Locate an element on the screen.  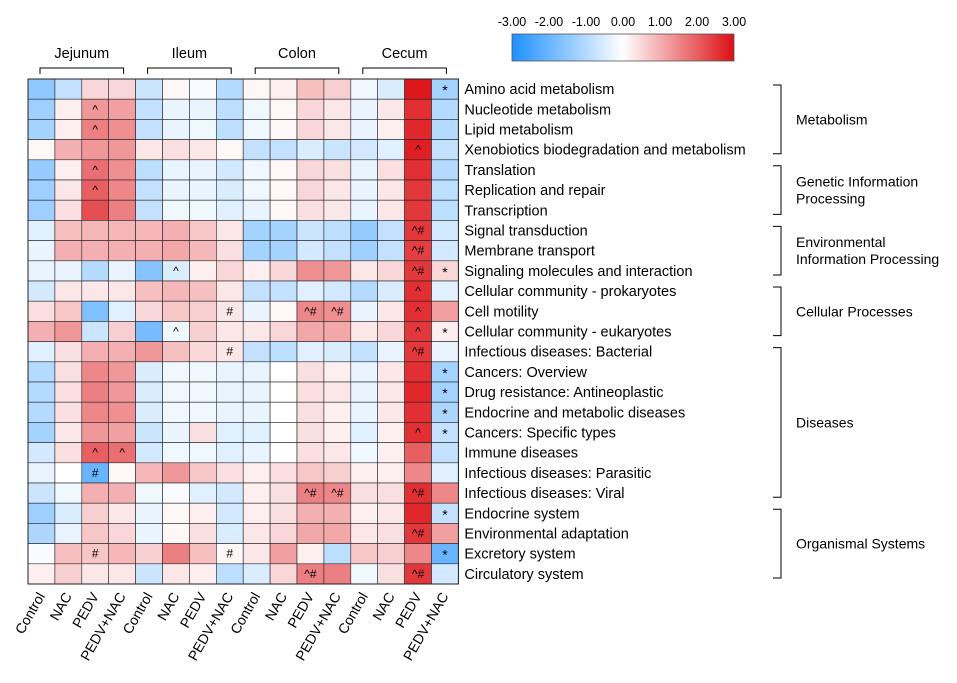
category-bracket is located at coordinates (777, 422).